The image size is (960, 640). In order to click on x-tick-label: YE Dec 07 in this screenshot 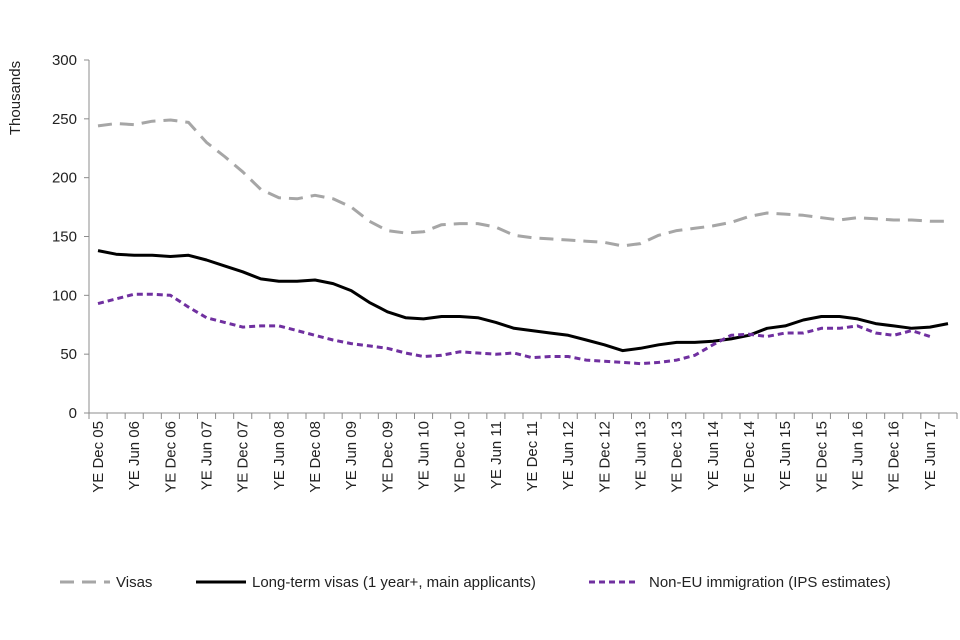, I will do `click(243, 457)`.